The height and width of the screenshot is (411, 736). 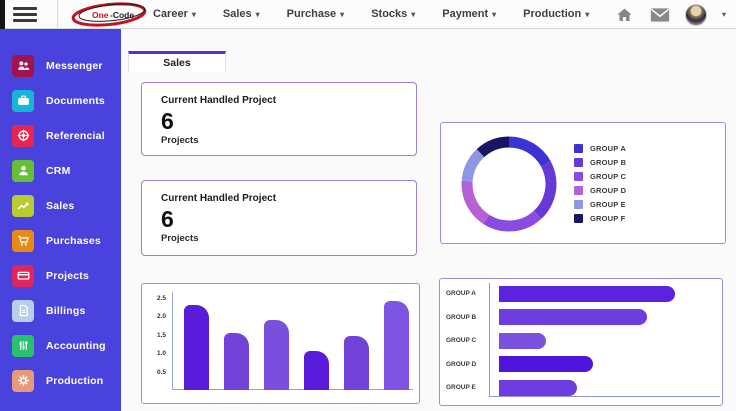 I want to click on stat-card-1: Current Handled Project 6 Projects, so click(x=279, y=119).